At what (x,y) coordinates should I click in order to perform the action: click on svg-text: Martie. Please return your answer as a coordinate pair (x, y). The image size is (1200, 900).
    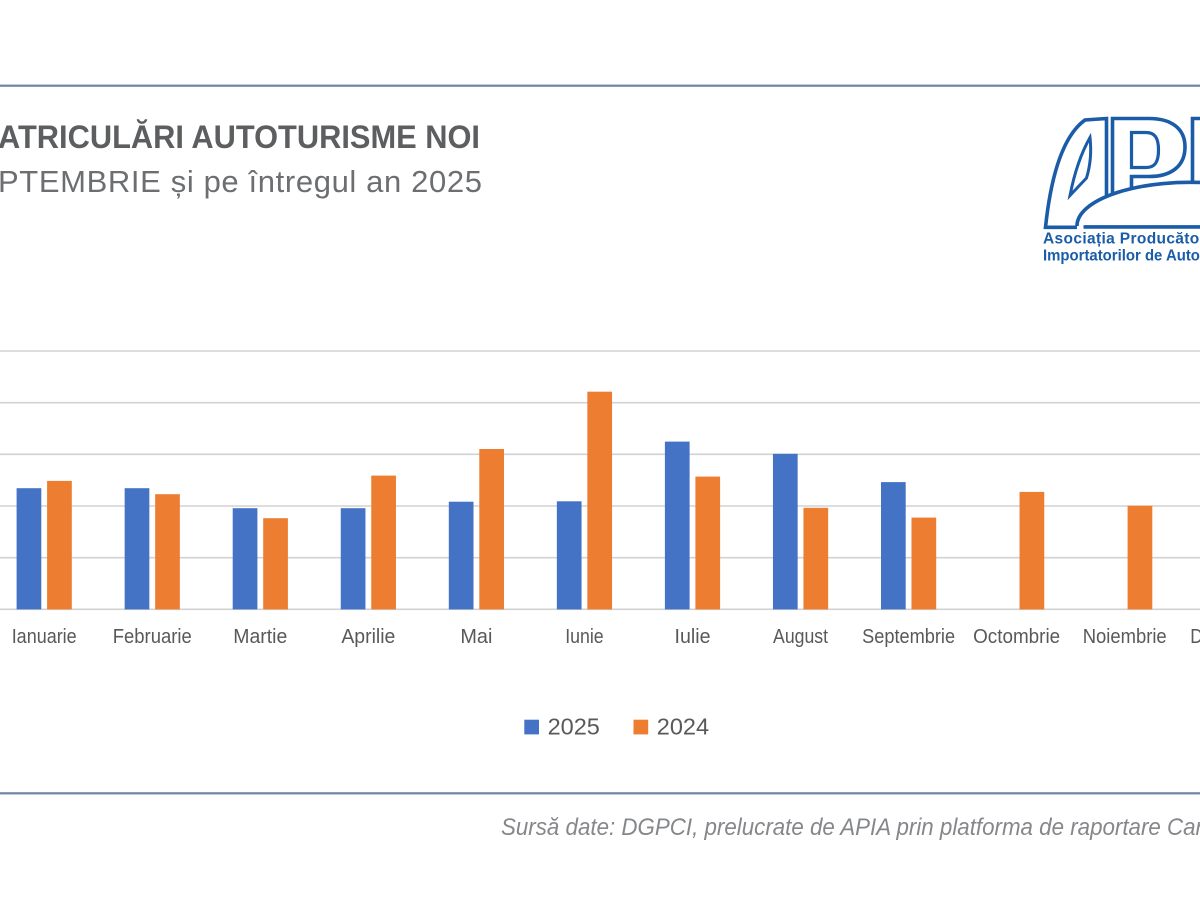
    Looking at the image, I should click on (260, 637).